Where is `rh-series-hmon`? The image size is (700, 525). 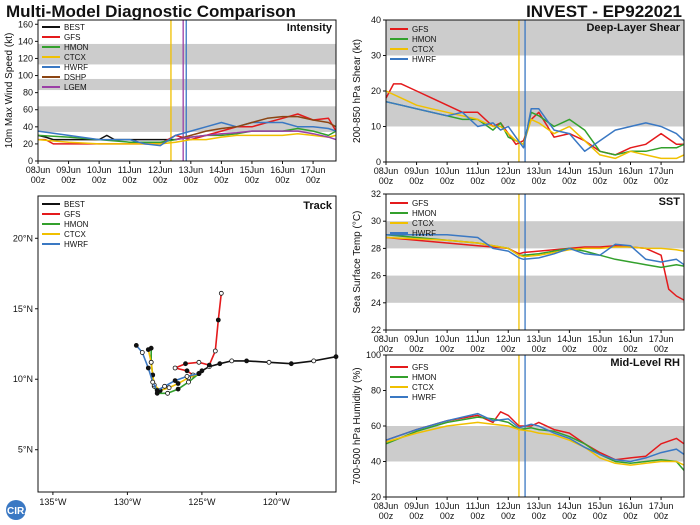
rh-series-hmon is located at coordinates (535, 443).